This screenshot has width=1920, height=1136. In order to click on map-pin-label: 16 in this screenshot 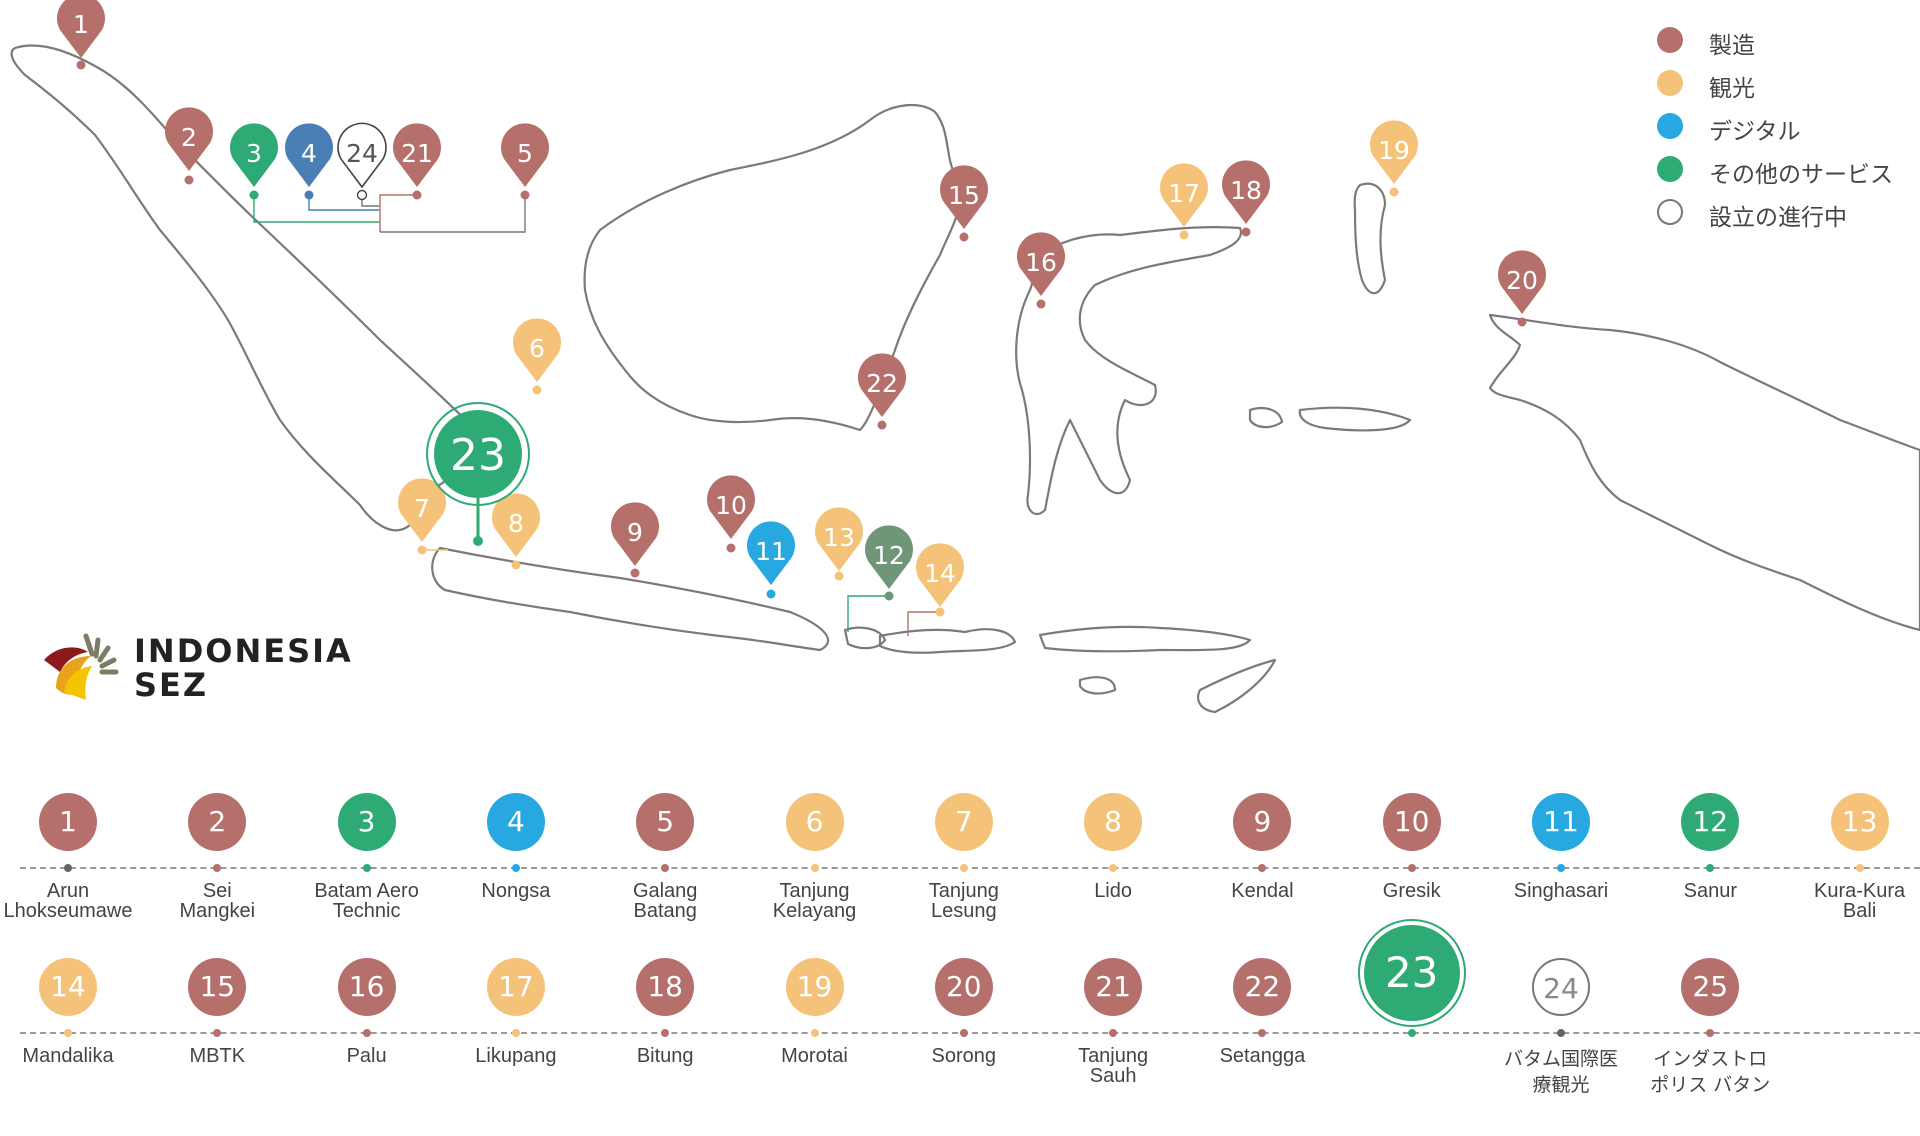, I will do `click(1041, 262)`.